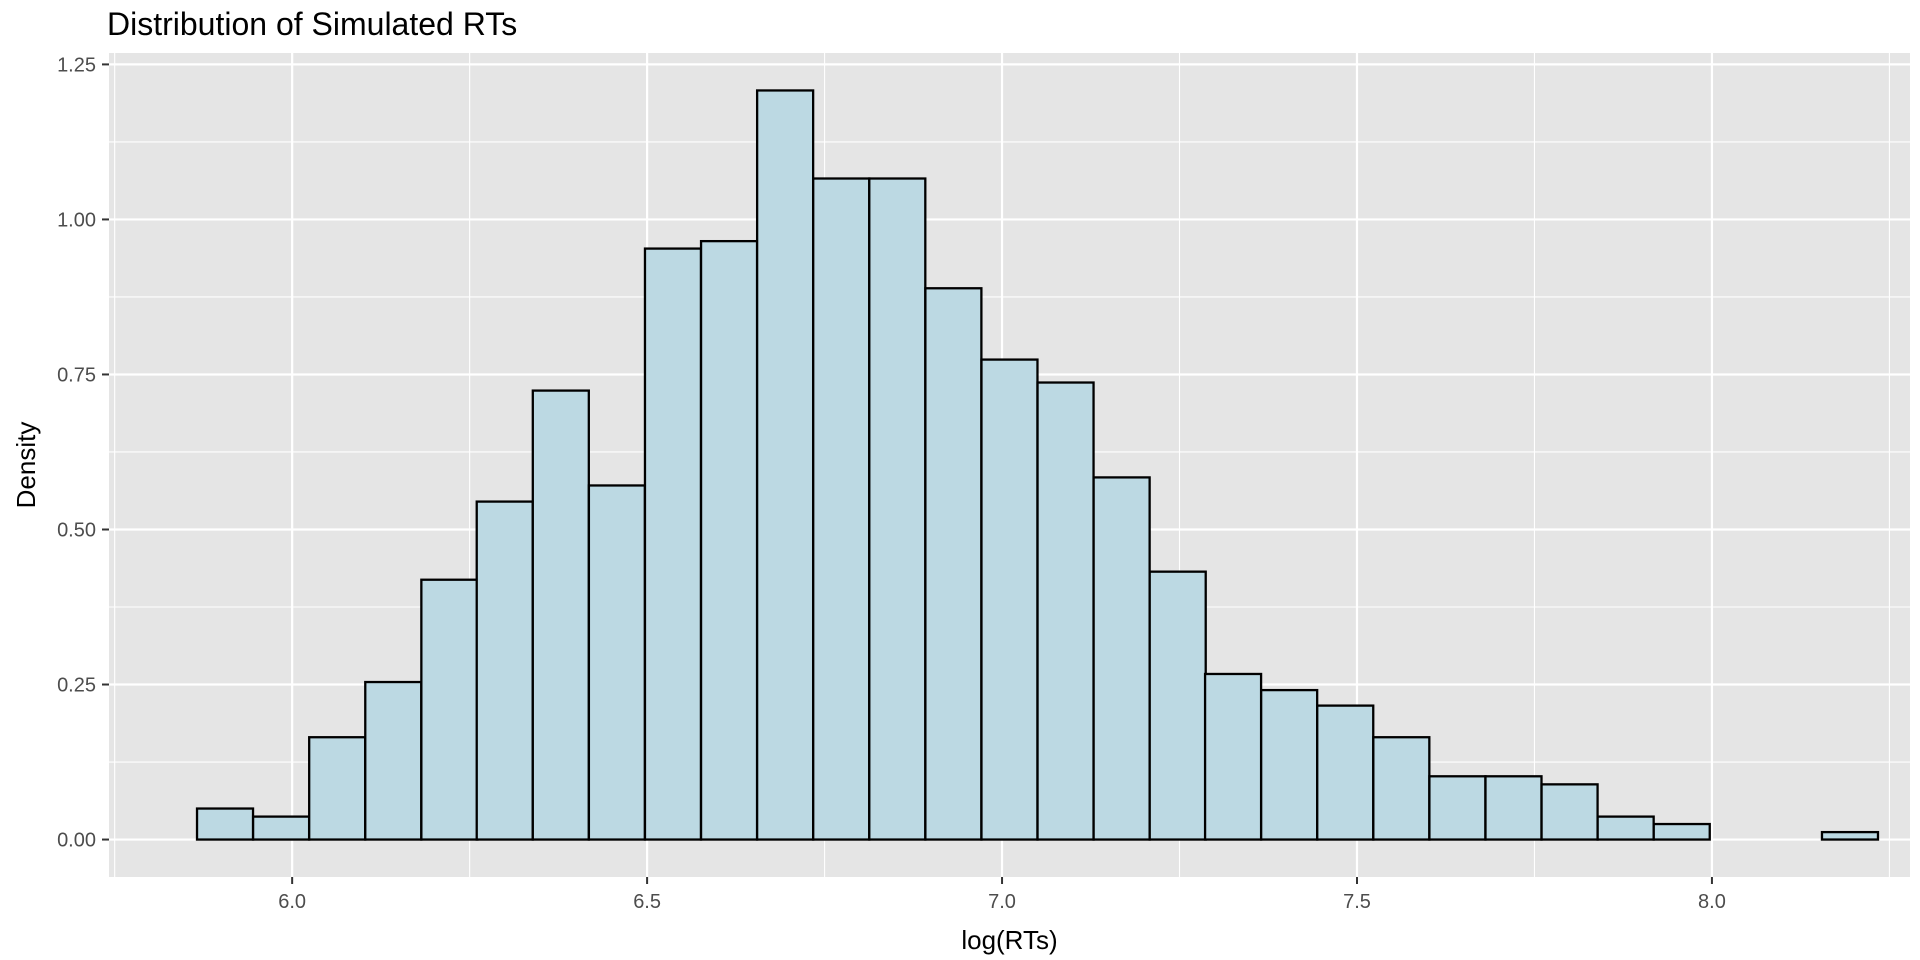 The image size is (1920, 960). Describe the element at coordinates (76, 220) in the screenshot. I see `y-tick-label: 1.00` at that location.